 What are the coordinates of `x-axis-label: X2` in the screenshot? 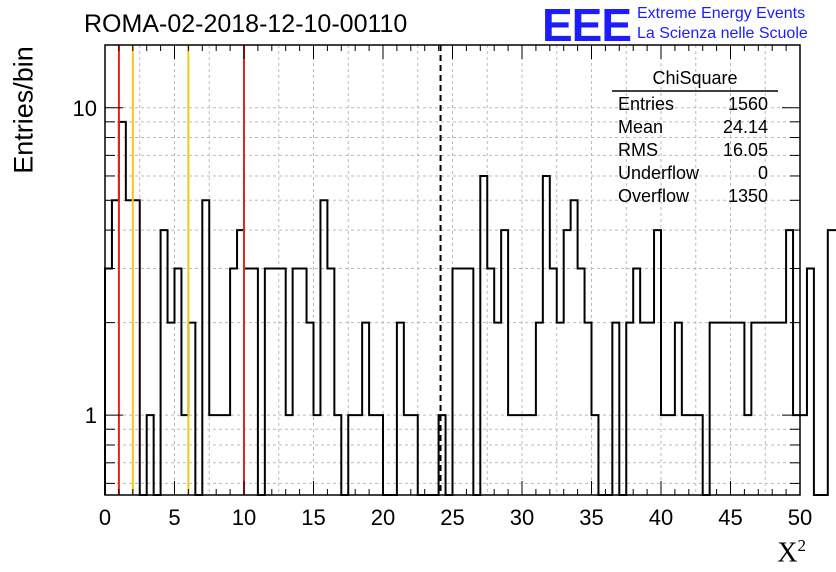 It's located at (791, 552).